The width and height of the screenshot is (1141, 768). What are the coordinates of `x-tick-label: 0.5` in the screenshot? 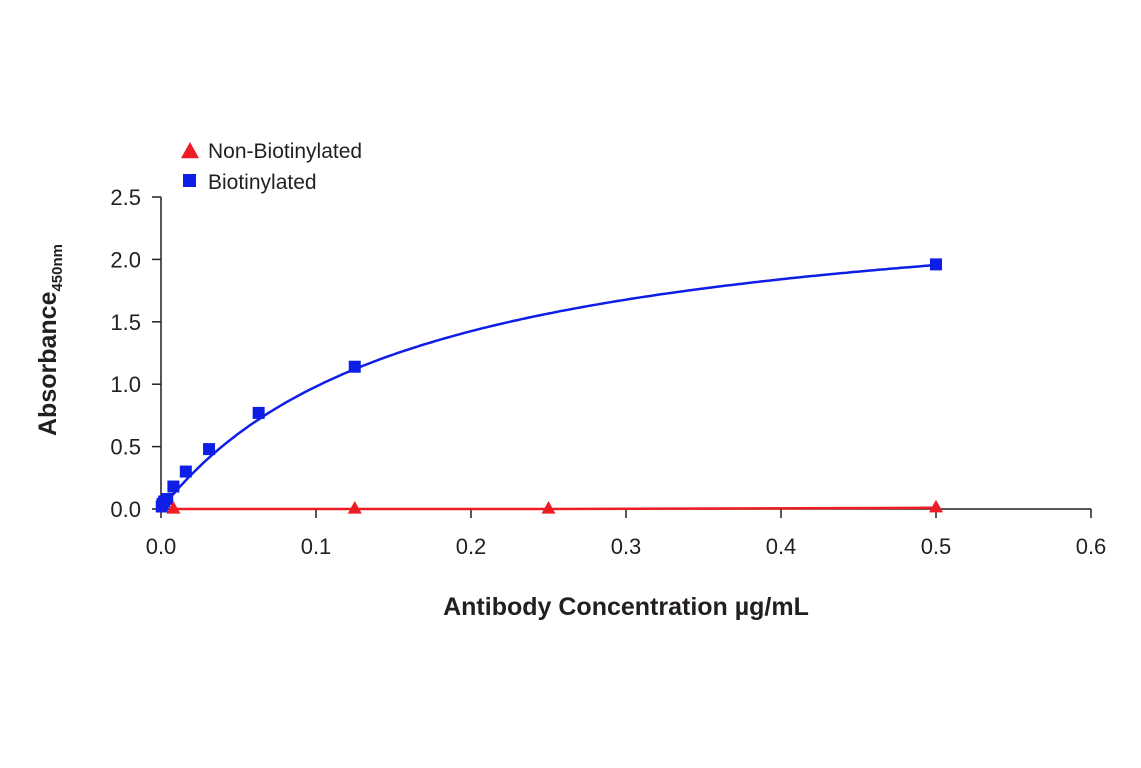 It's located at (936, 546).